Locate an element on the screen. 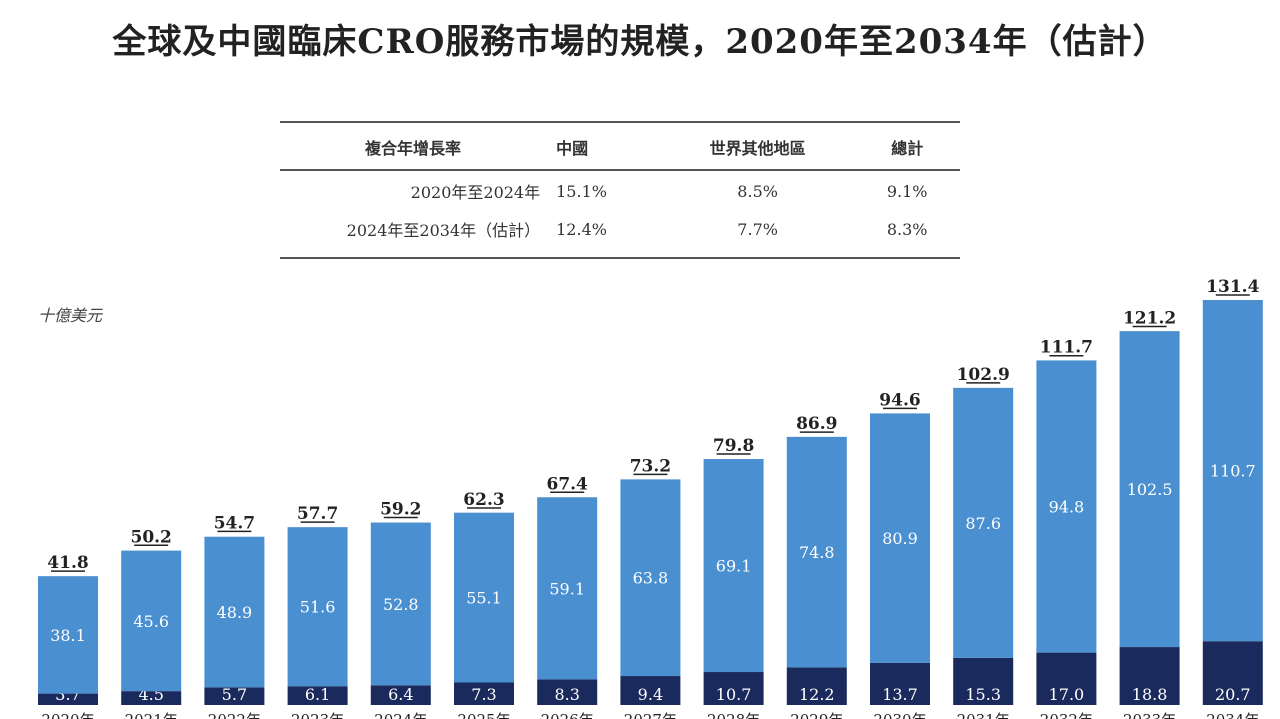 This screenshot has height=719, width=1280. chart-title: 全球及中國臨床CRO服務市場的規模，2020年至2034年（估計） is located at coordinates (640, 42).